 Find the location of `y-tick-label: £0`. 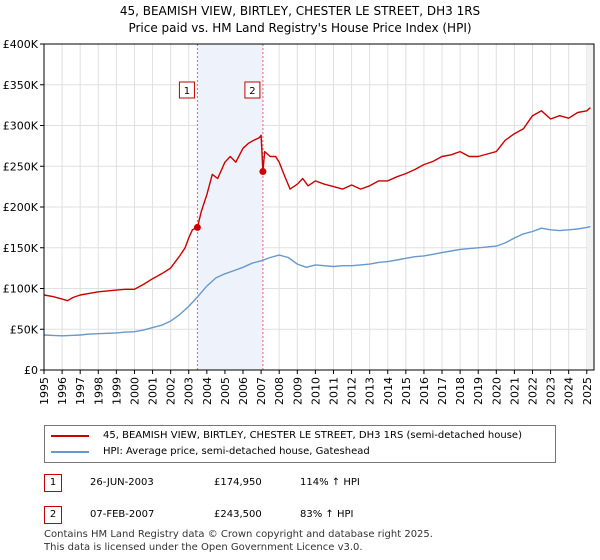

y-tick-label: £0 is located at coordinates (31, 370).